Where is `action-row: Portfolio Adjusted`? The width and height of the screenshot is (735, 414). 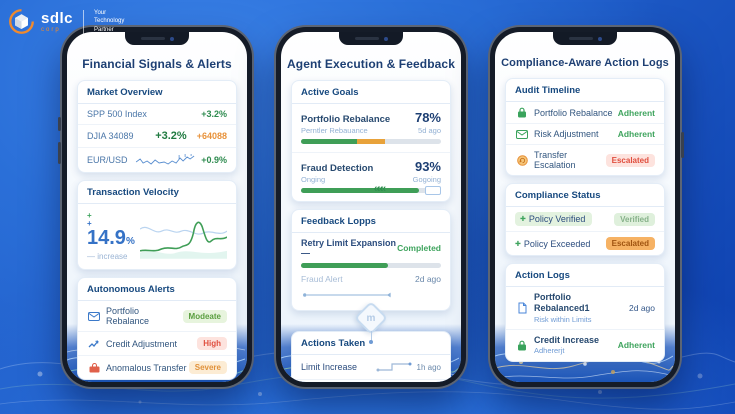
action-row: Portfolio Adjusted is located at coordinates (371, 380).